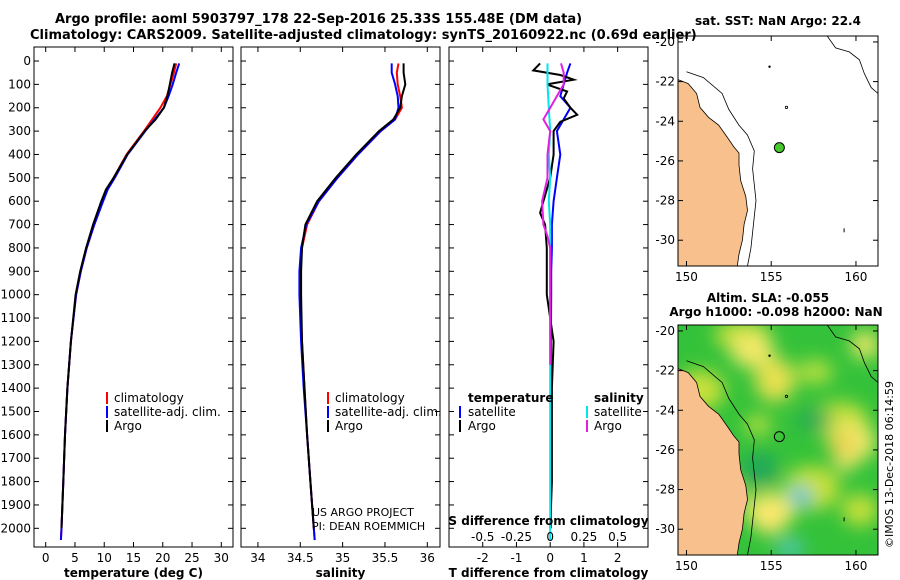 Image resolution: width=900 pixels, height=580 pixels. Describe the element at coordinates (300, 558) in the screenshot. I see `salinity-xtick-label: 34.5` at that location.